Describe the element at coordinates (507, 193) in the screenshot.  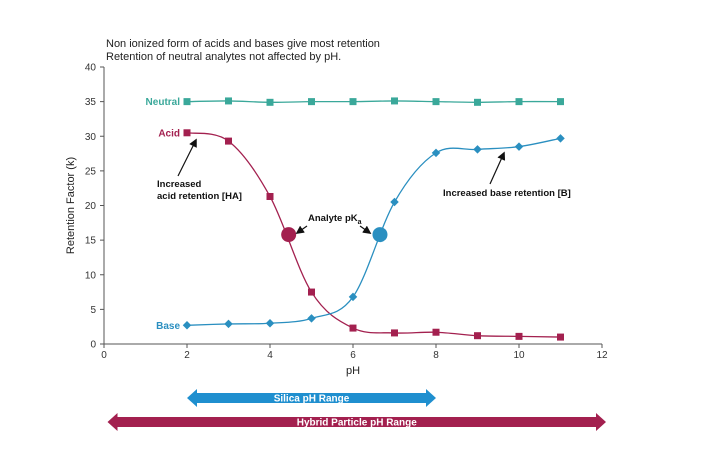
I see `base-retention-annotation: Increased base retention [B]` at that location.